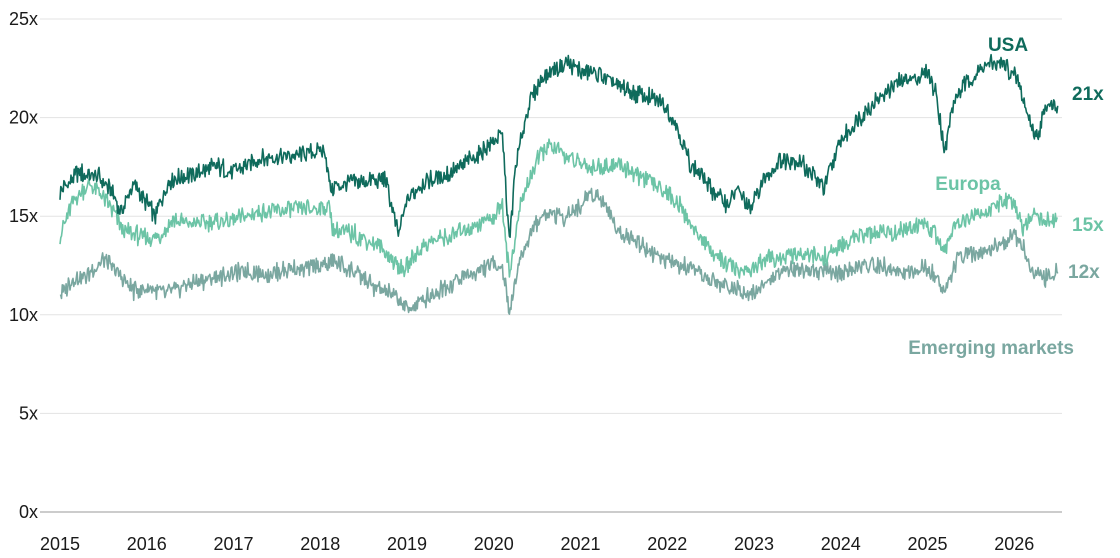  What do you see at coordinates (494, 544) in the screenshot?
I see `x-tick-label: 2020` at bounding box center [494, 544].